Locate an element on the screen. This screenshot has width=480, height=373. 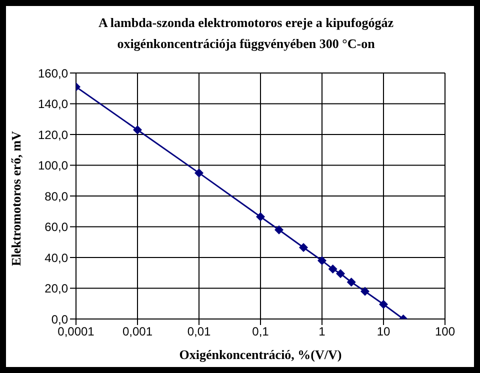
x-tick-label: 100 is located at coordinates (445, 331).